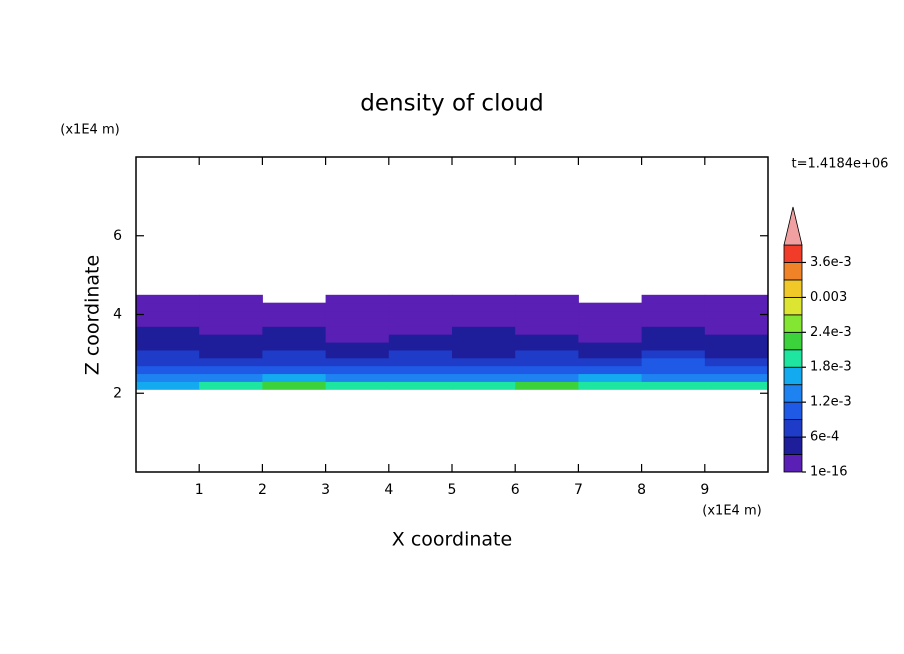  Describe the element at coordinates (325, 490) in the screenshot. I see `x-tick-label: 3` at that location.